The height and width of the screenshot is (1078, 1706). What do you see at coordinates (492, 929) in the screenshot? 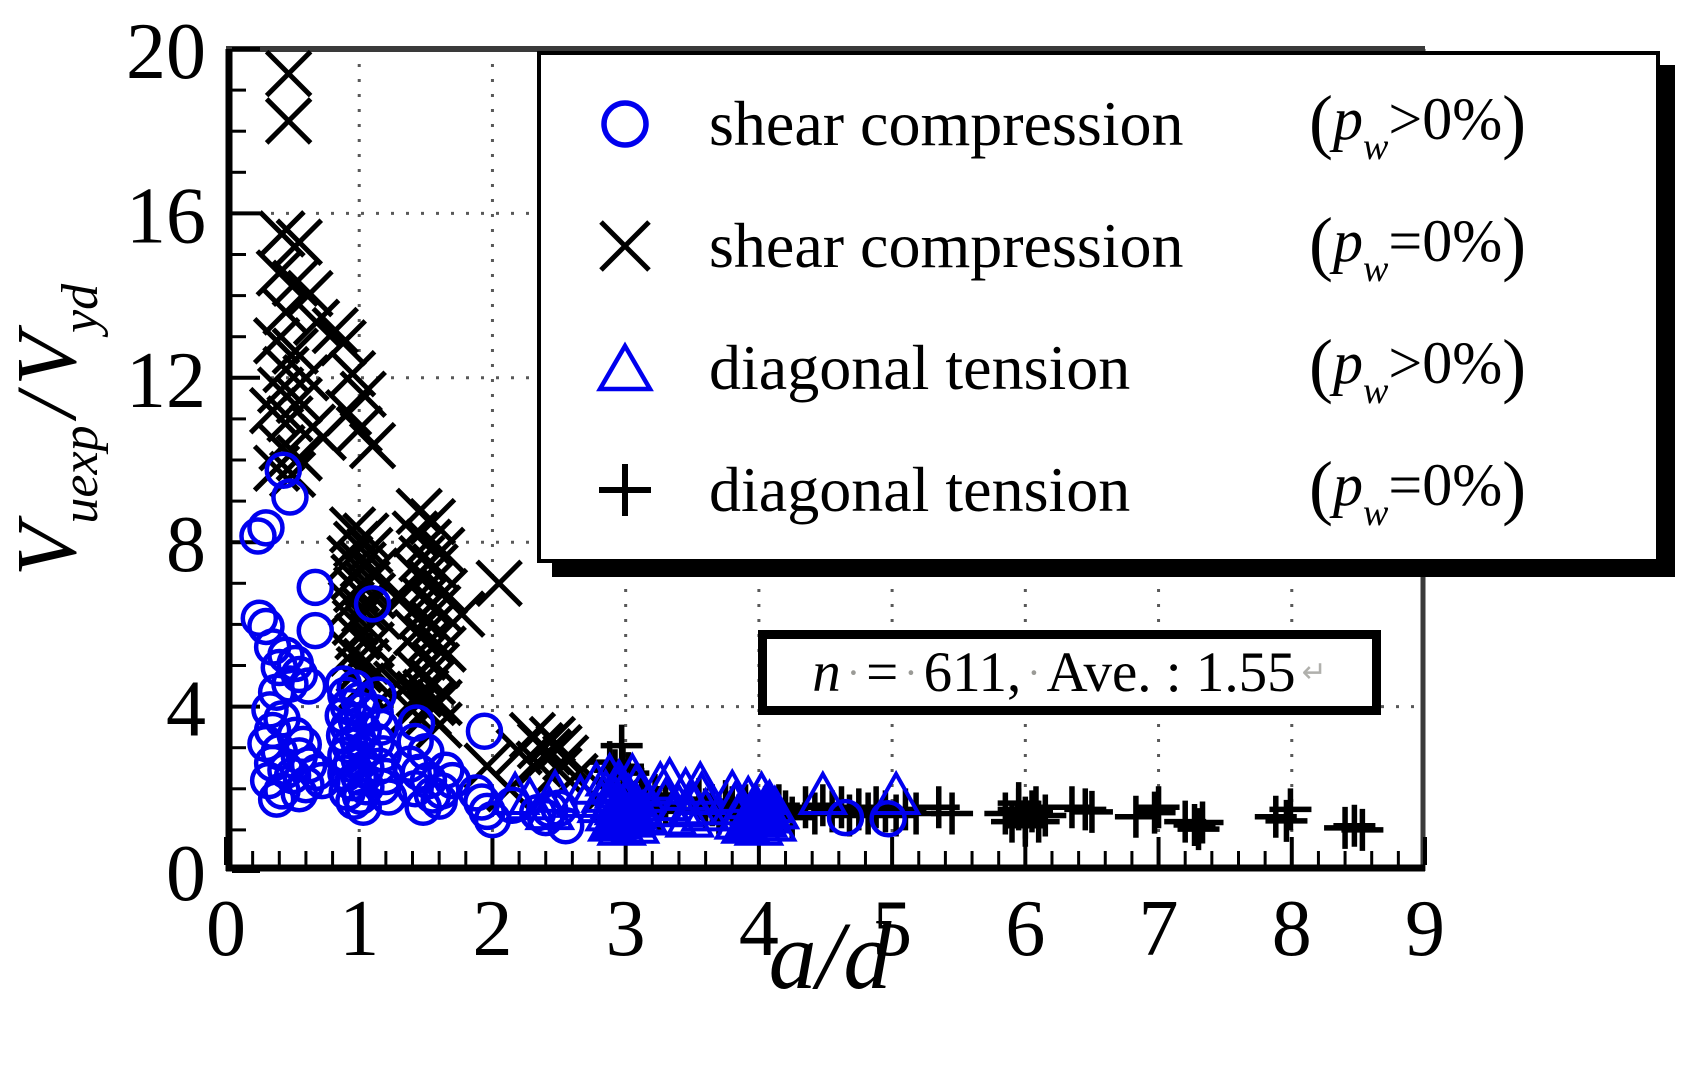
I see `x-tick-label-2: 2` at bounding box center [492, 929].